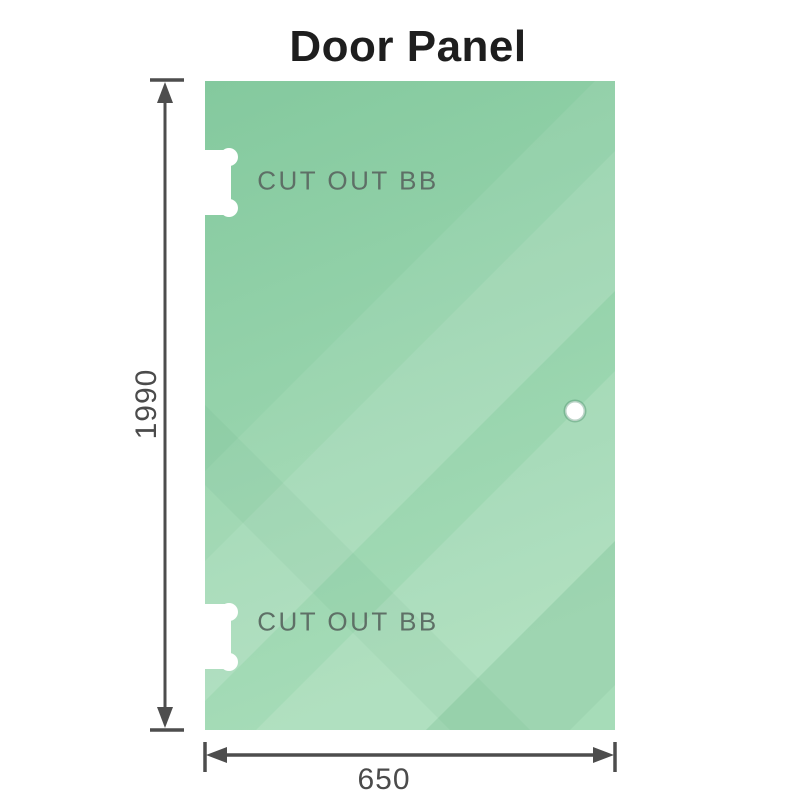  What do you see at coordinates (408, 46) in the screenshot?
I see `page-title: Door Panel` at bounding box center [408, 46].